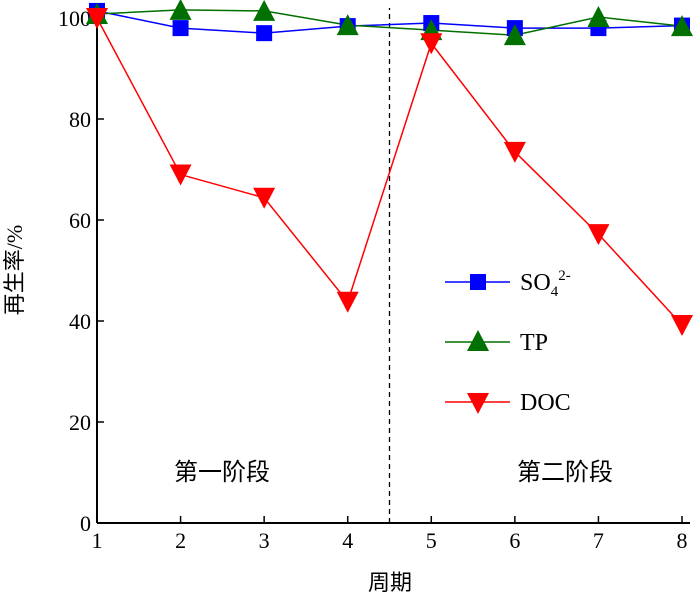  What do you see at coordinates (80, 220) in the screenshot?
I see `y-tick-label: 60` at bounding box center [80, 220].